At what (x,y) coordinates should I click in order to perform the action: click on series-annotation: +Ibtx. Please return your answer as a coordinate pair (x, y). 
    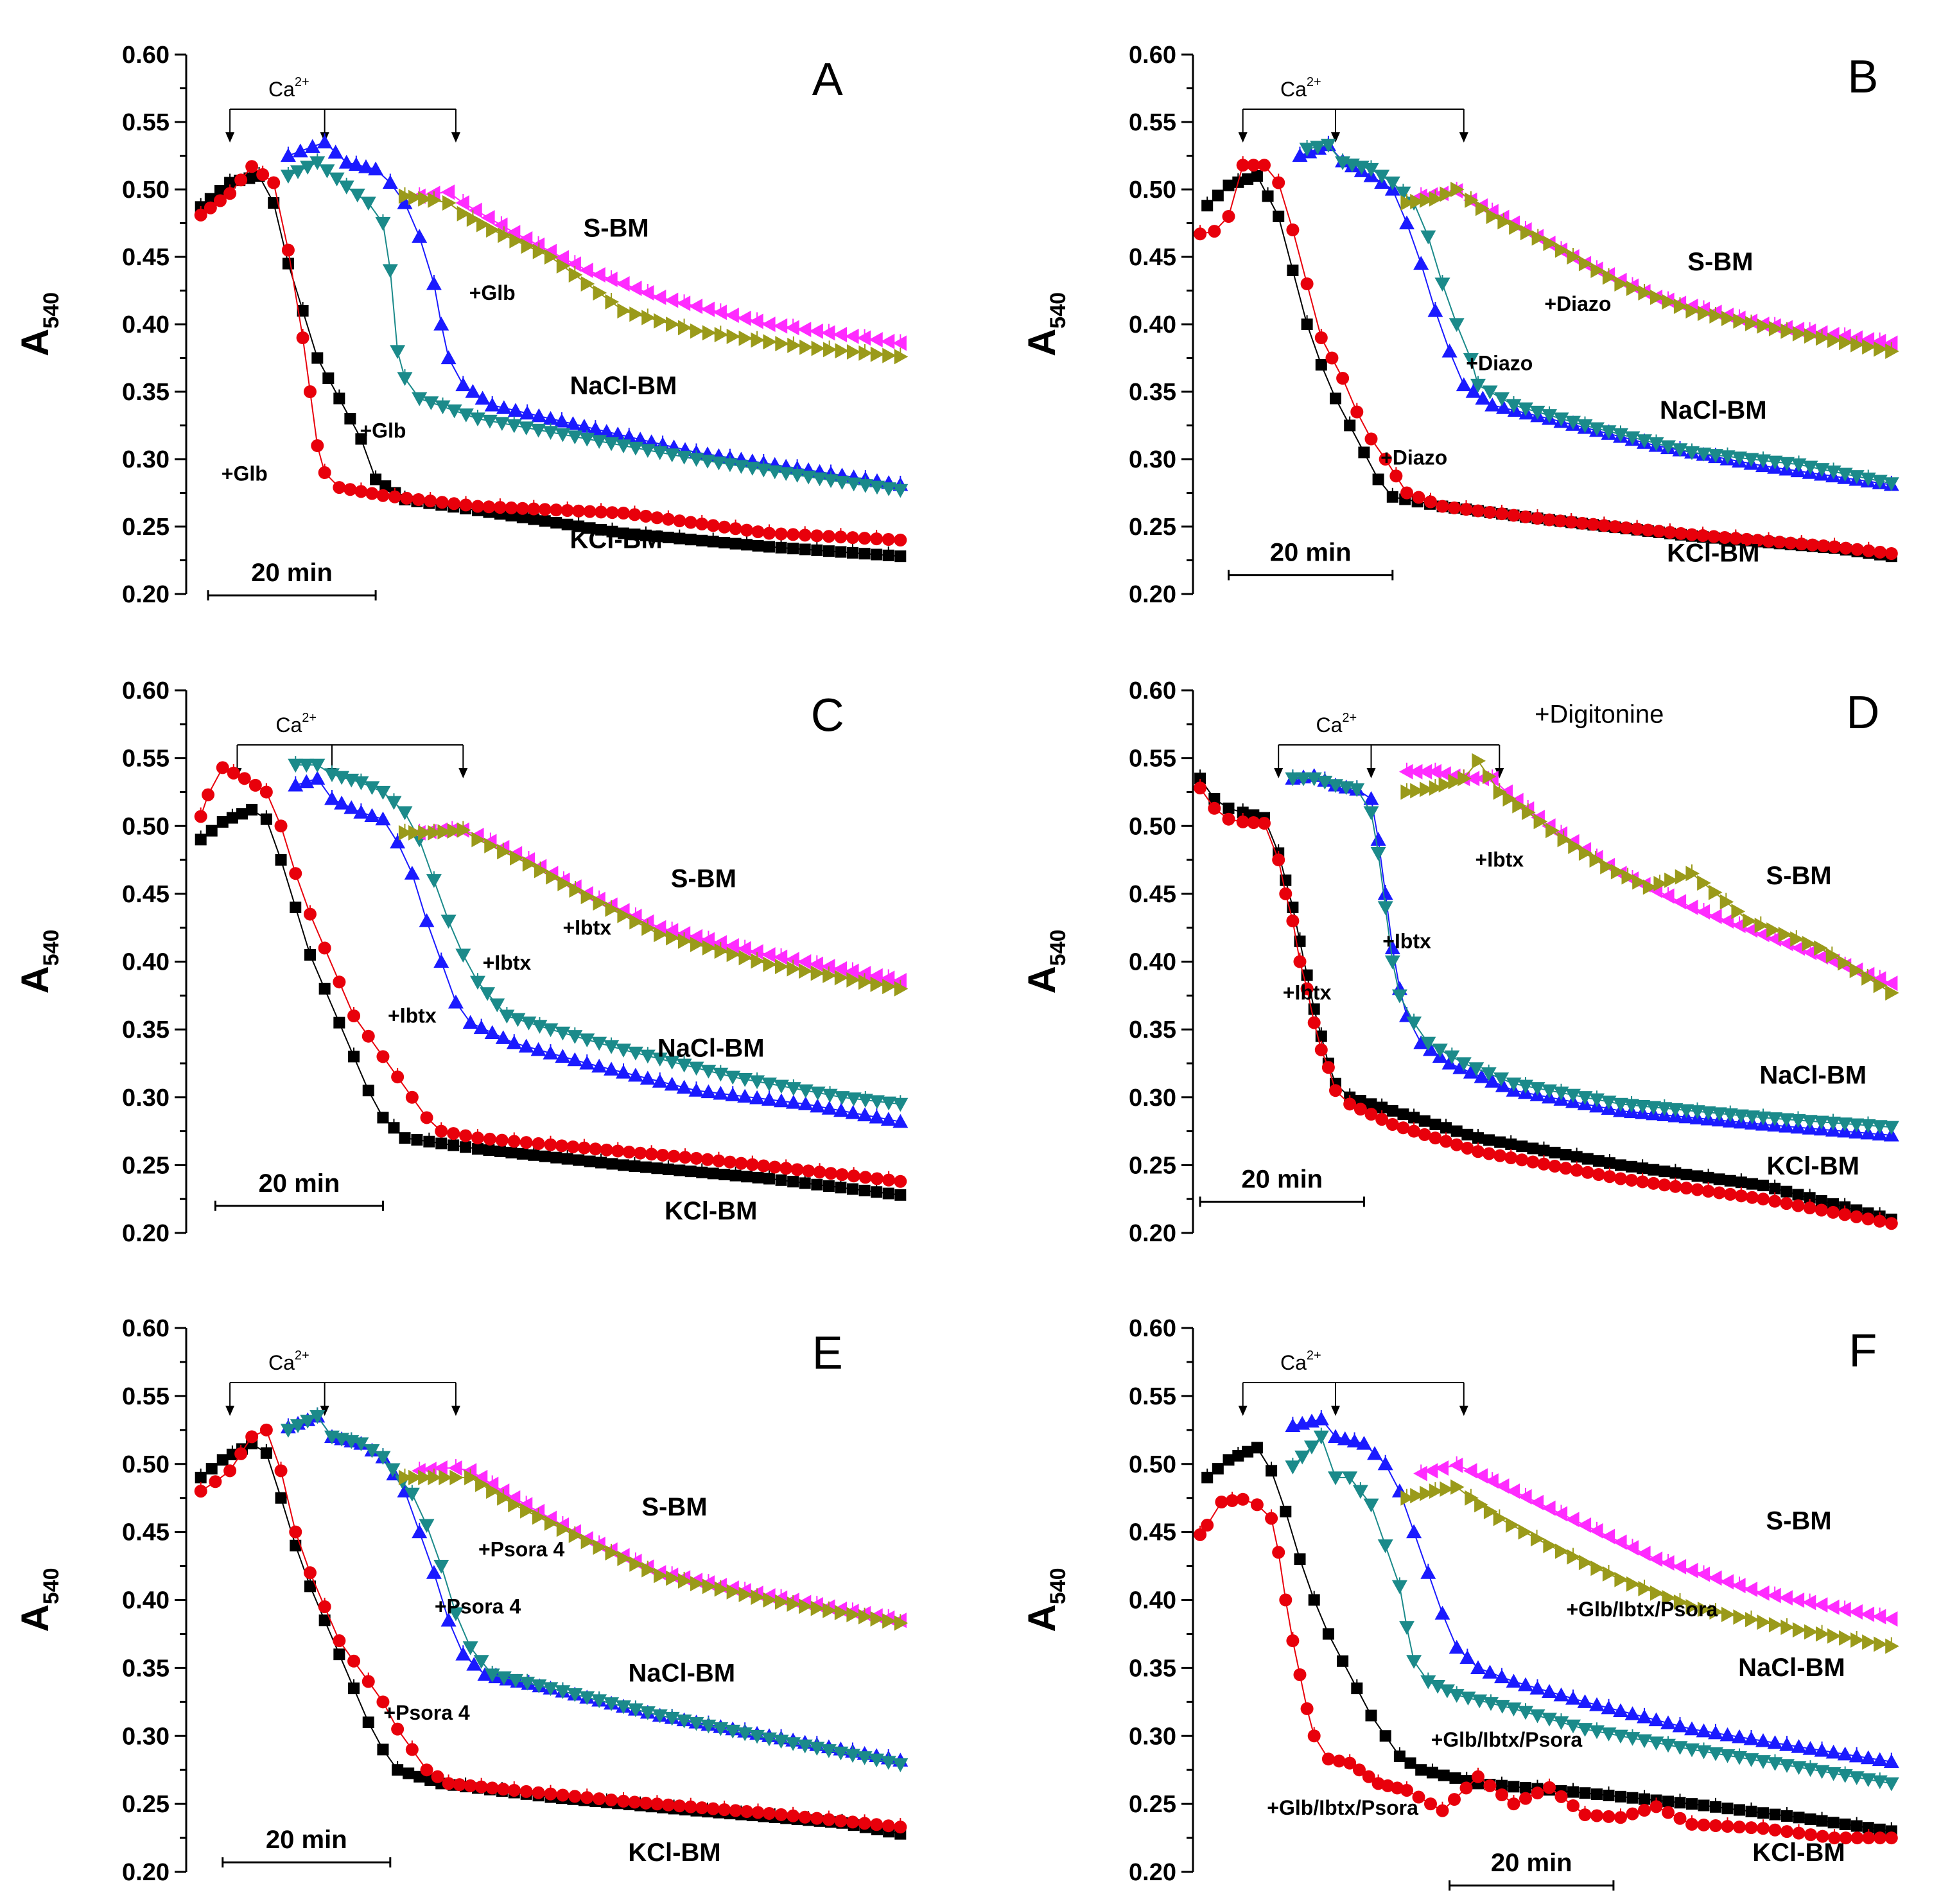
    Looking at the image, I should click on (1499, 860).